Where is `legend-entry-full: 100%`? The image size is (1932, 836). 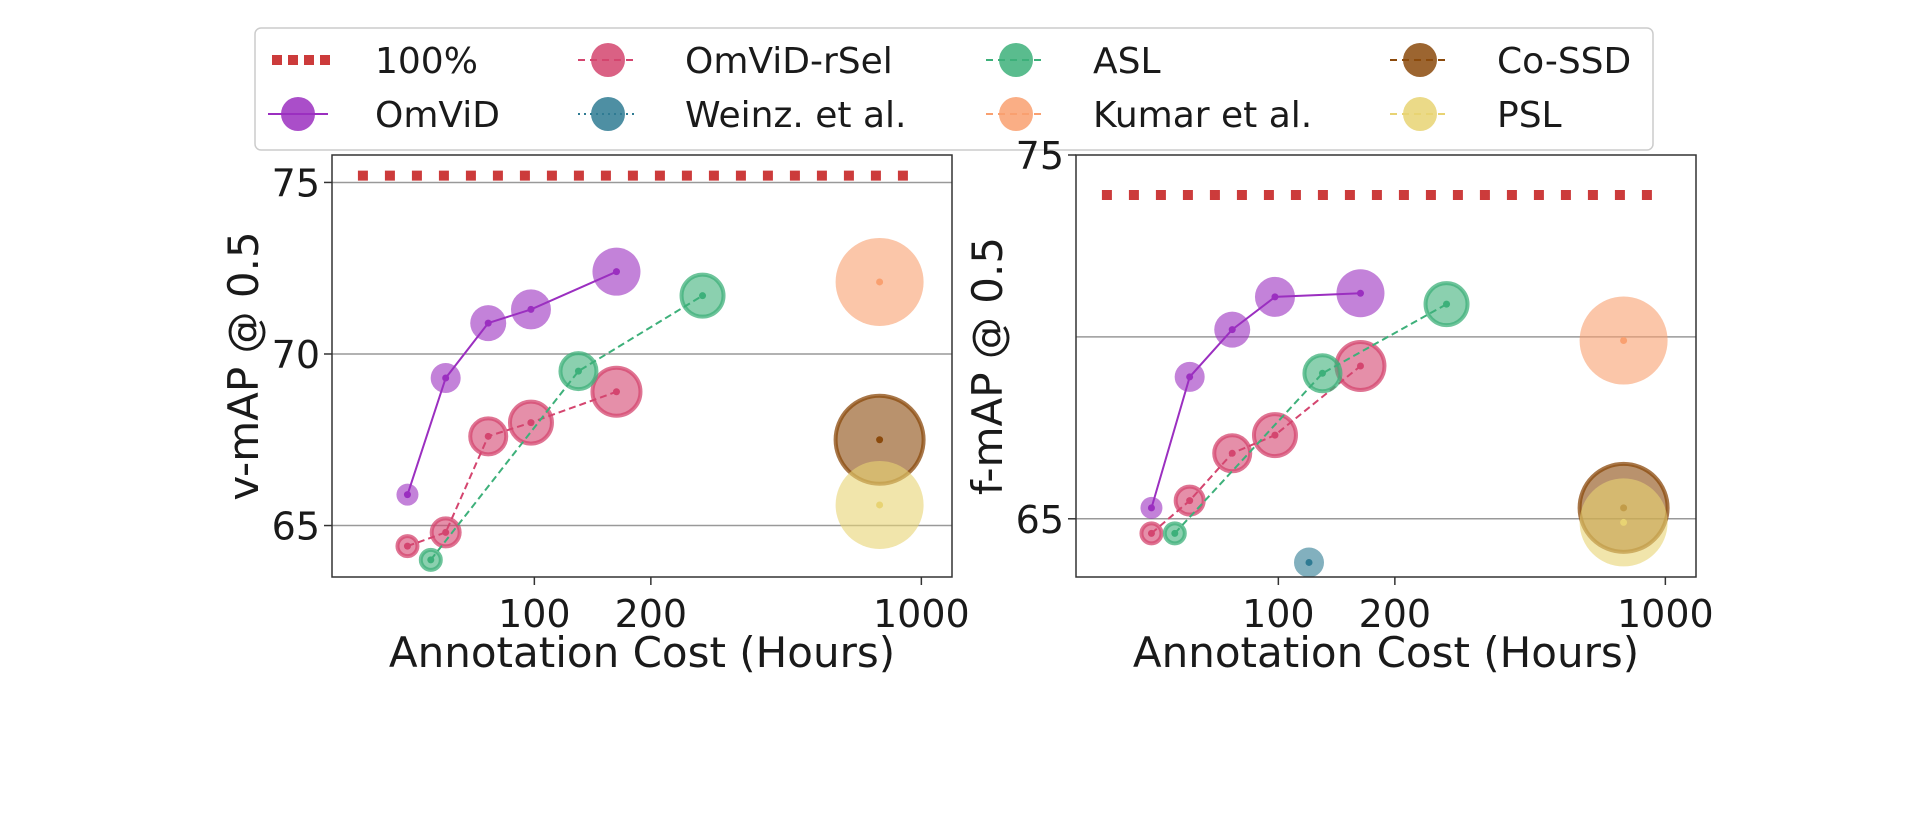
legend-entry-full: 100% is located at coordinates (375, 61).